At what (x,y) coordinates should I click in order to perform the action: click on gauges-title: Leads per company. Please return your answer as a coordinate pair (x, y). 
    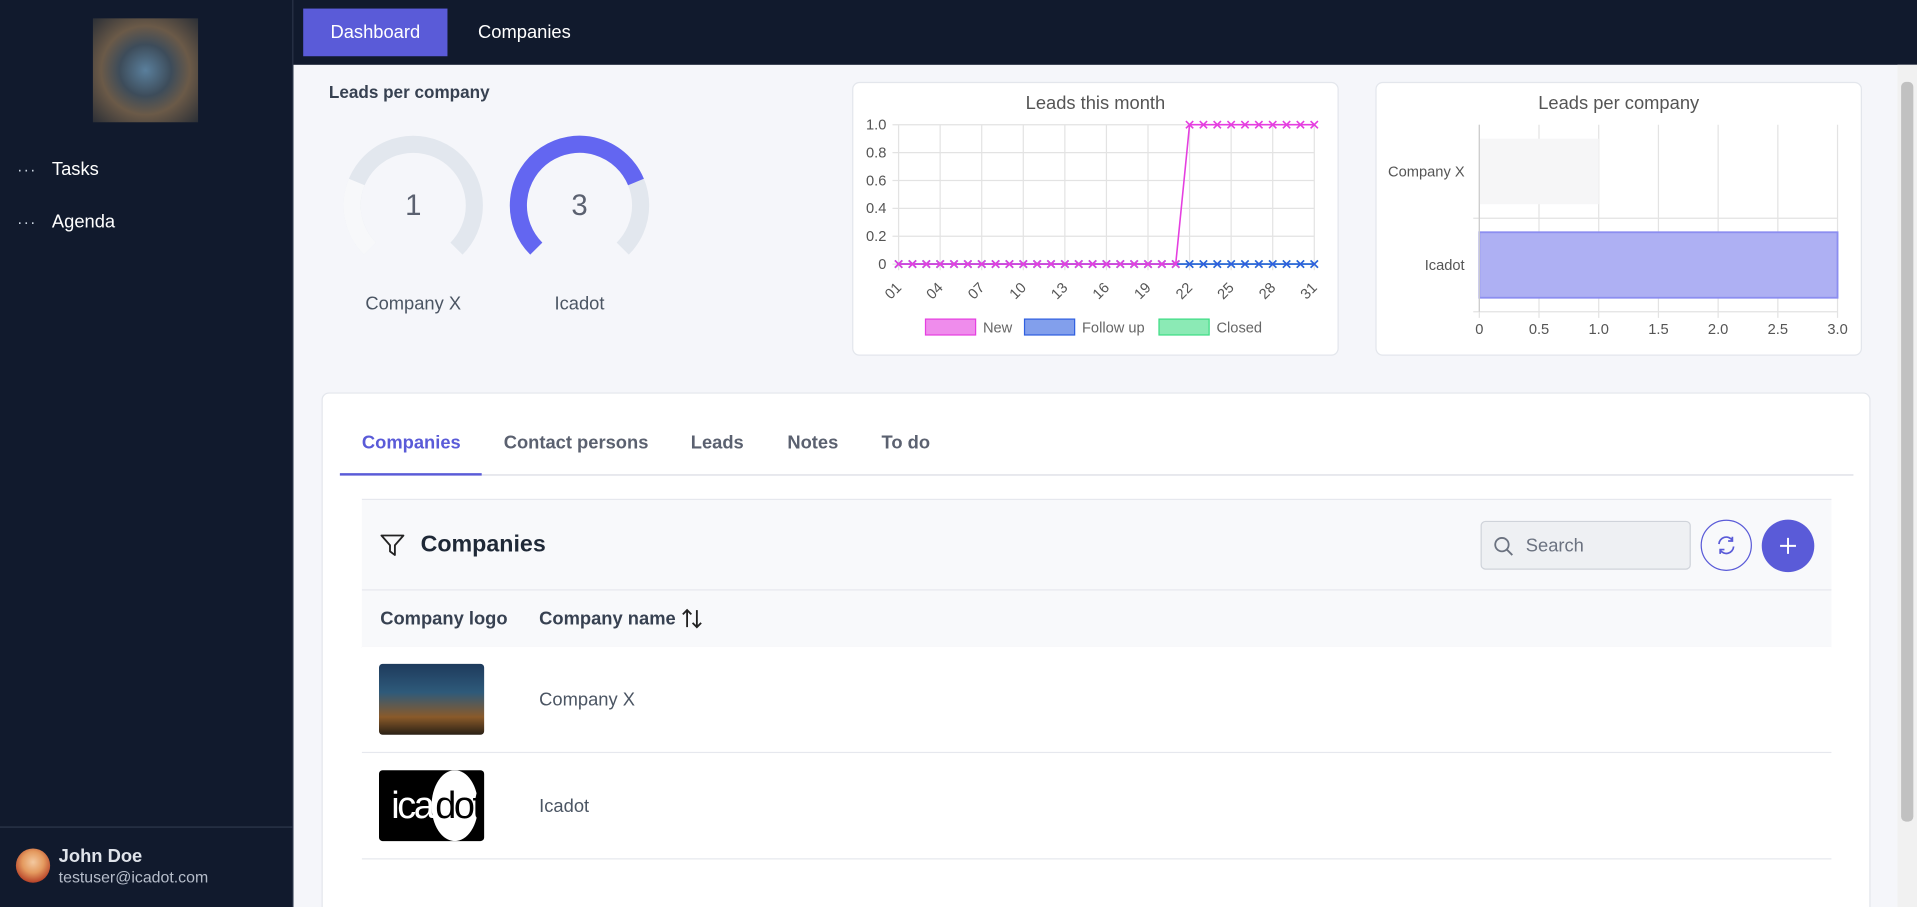
    Looking at the image, I should click on (409, 91).